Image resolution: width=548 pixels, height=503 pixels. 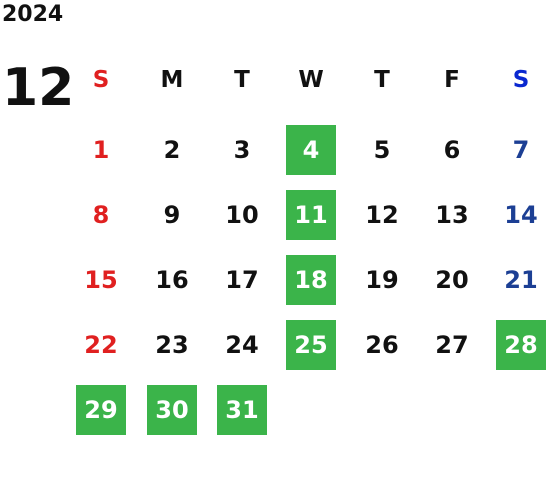 I want to click on day: 21, so click(x=521, y=280).